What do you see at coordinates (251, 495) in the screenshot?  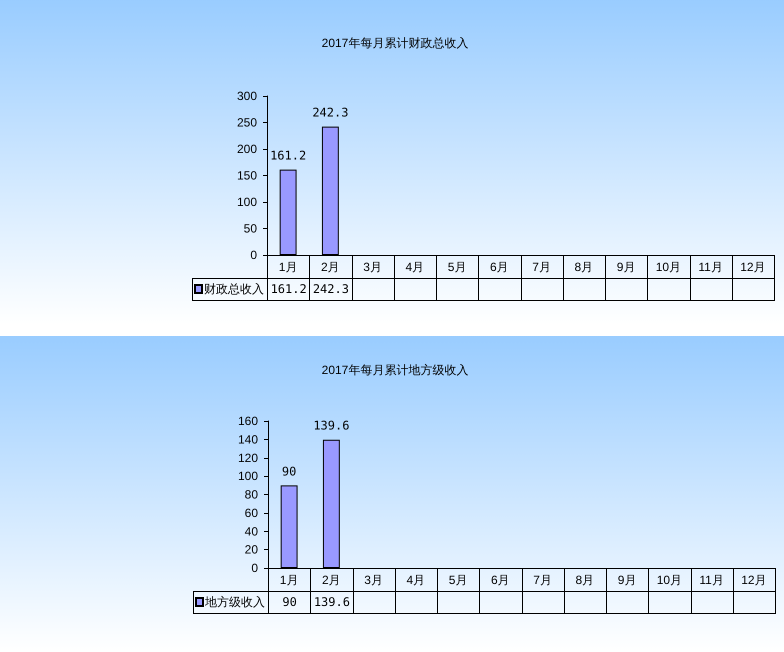 I see `y-tick-label: 80` at bounding box center [251, 495].